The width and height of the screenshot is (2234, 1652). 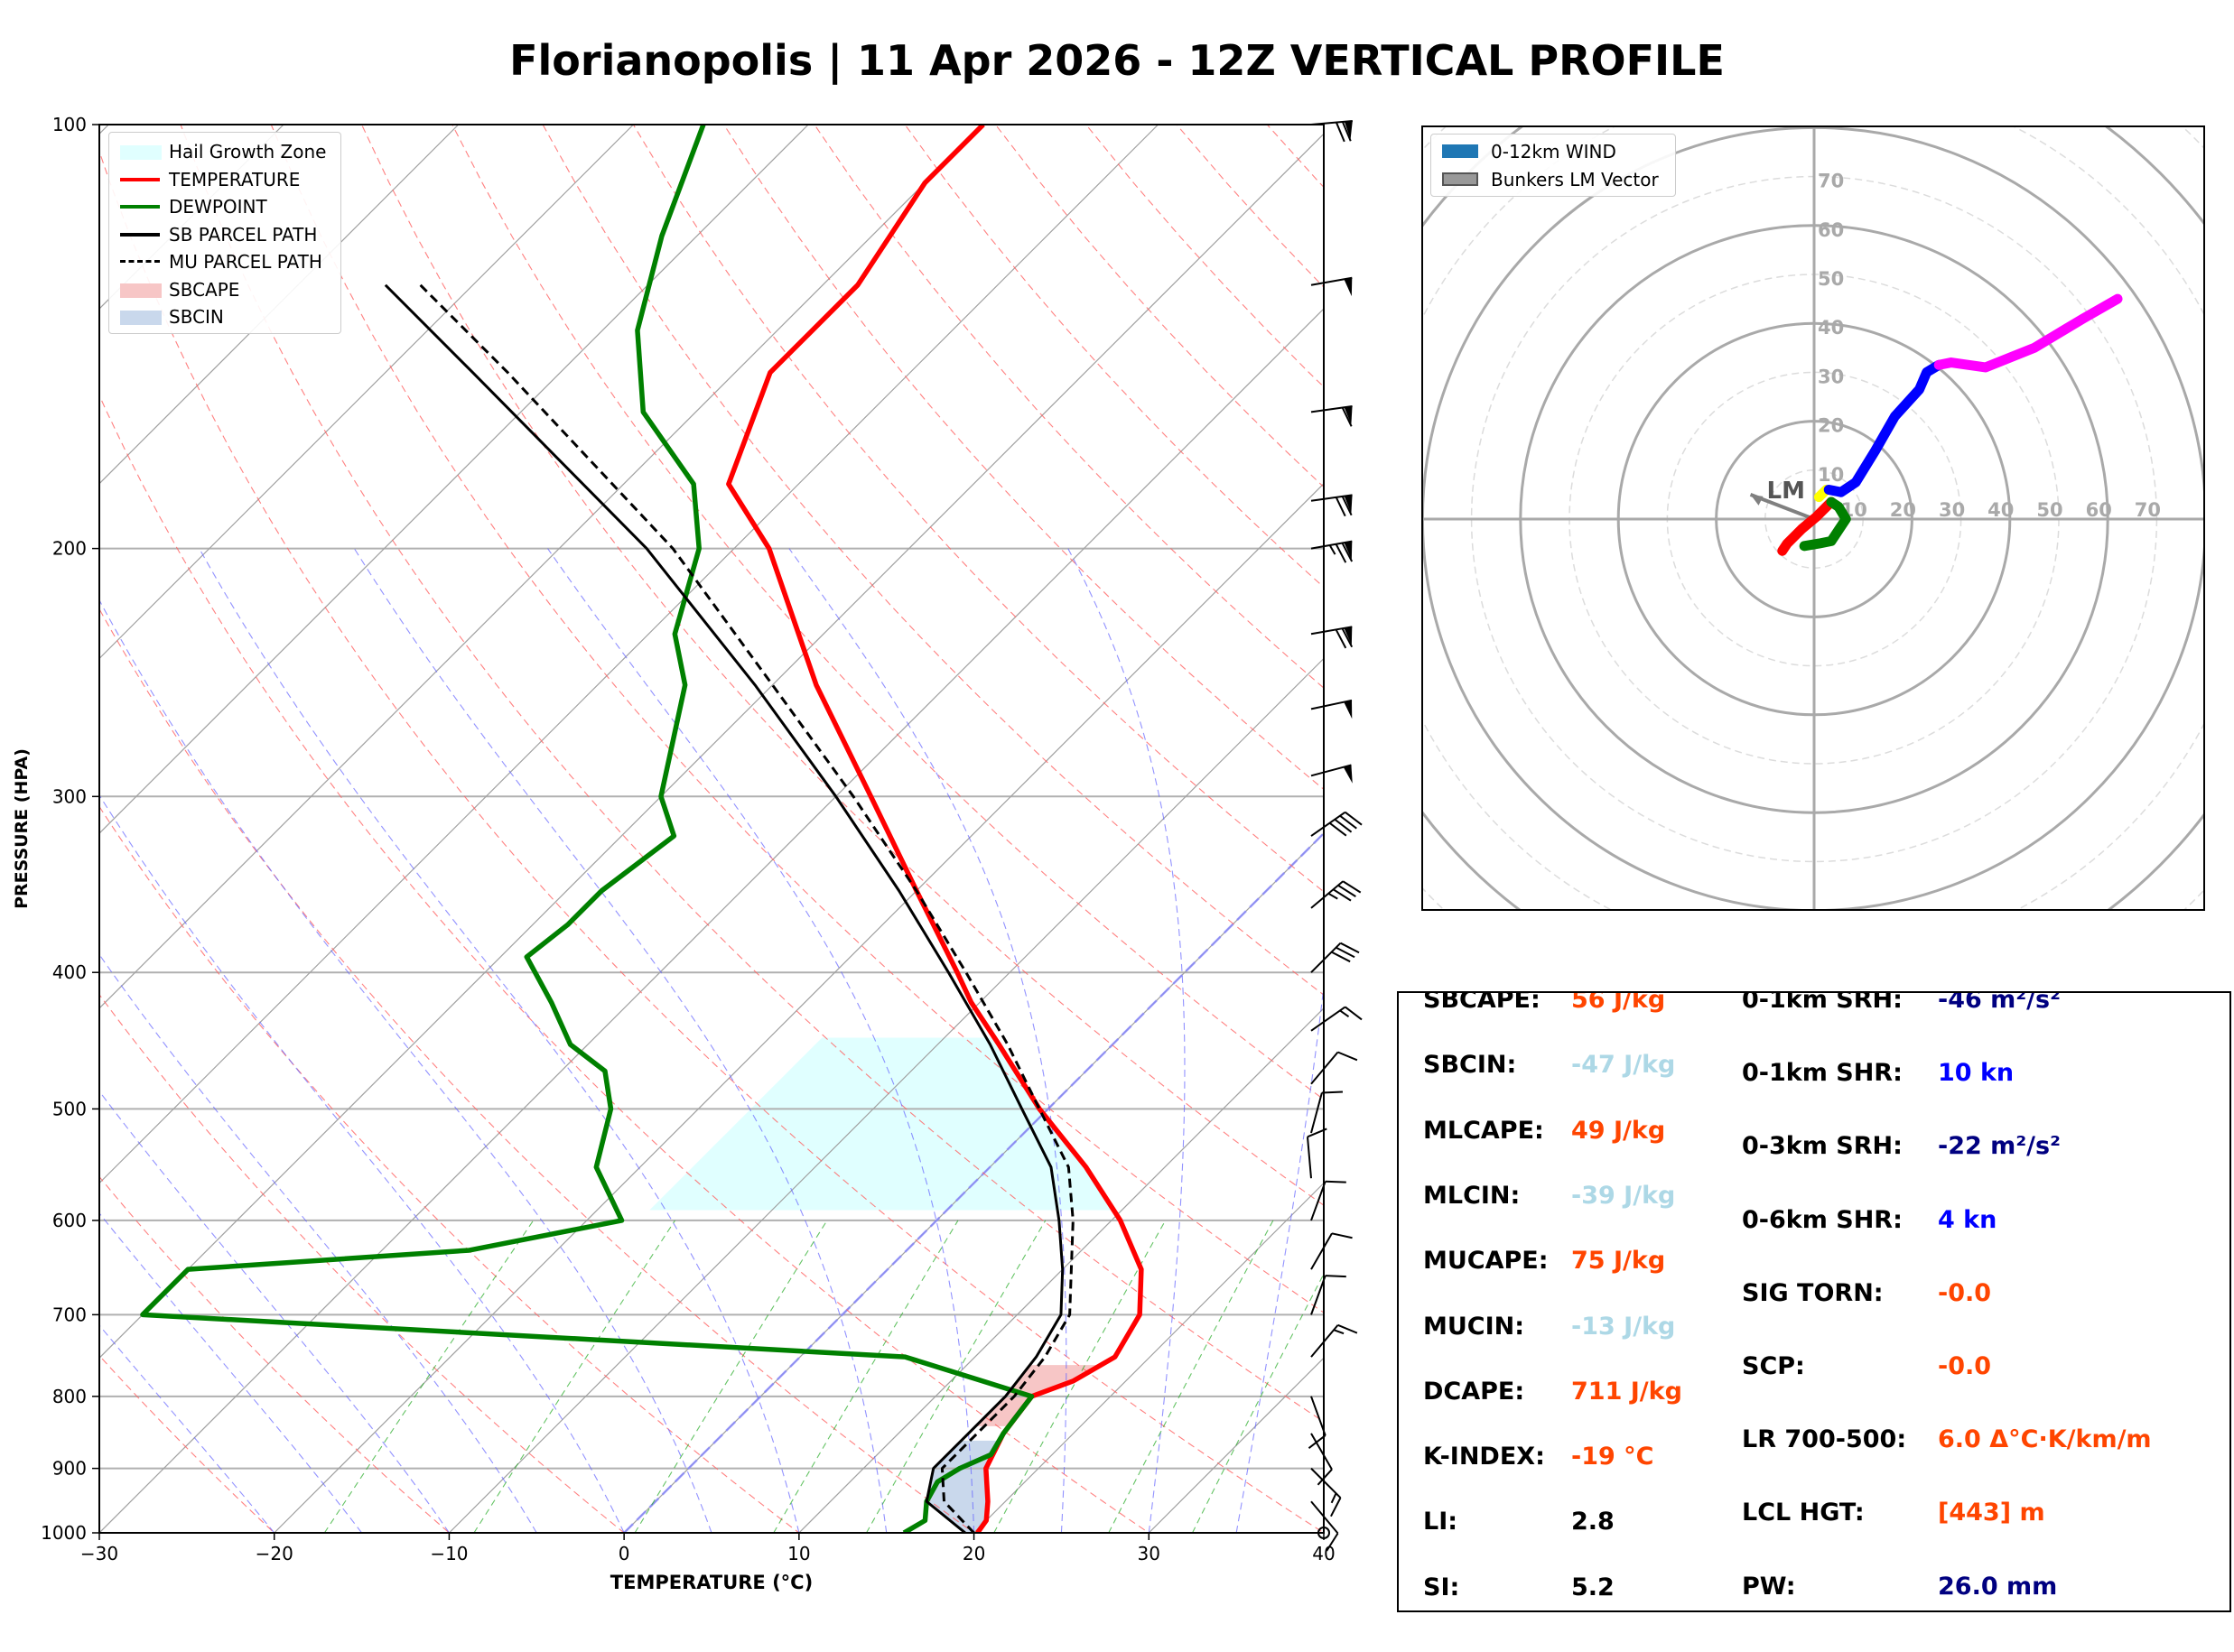 What do you see at coordinates (1441, 1587) in the screenshot?
I see `param-label: SI:` at bounding box center [1441, 1587].